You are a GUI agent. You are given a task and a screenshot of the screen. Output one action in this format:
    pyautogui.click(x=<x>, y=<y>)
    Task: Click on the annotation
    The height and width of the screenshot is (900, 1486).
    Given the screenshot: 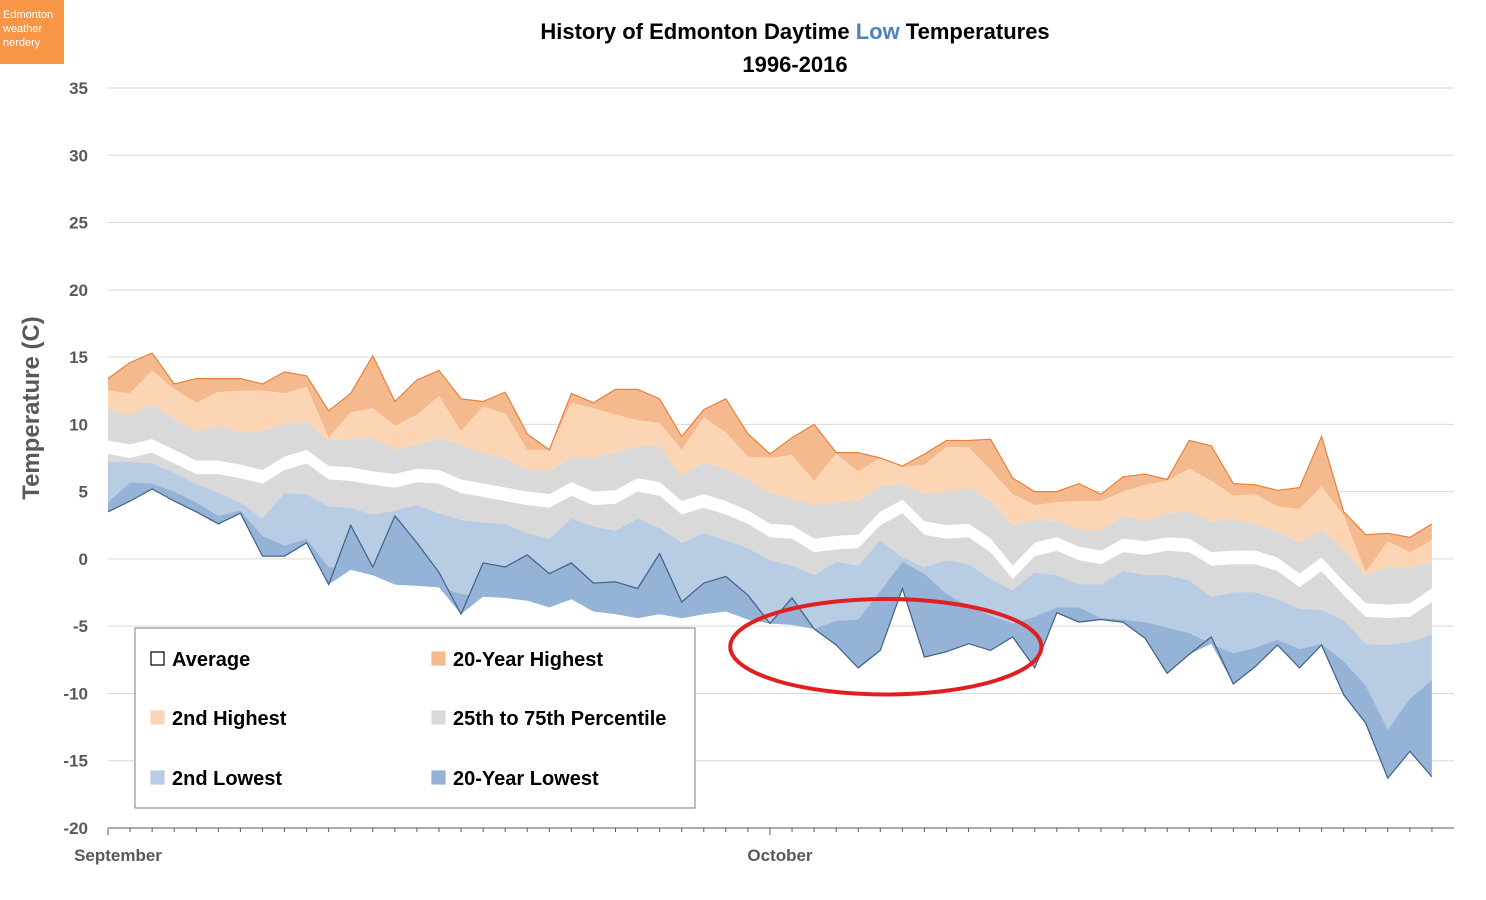 What is the action you would take?
    pyautogui.click(x=886, y=647)
    